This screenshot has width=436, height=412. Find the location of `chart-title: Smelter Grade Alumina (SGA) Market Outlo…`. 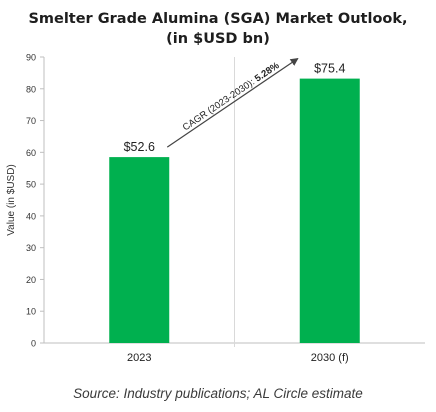

chart-title: Smelter Grade Alumina (SGA) Market Outlo… is located at coordinates (218, 29).